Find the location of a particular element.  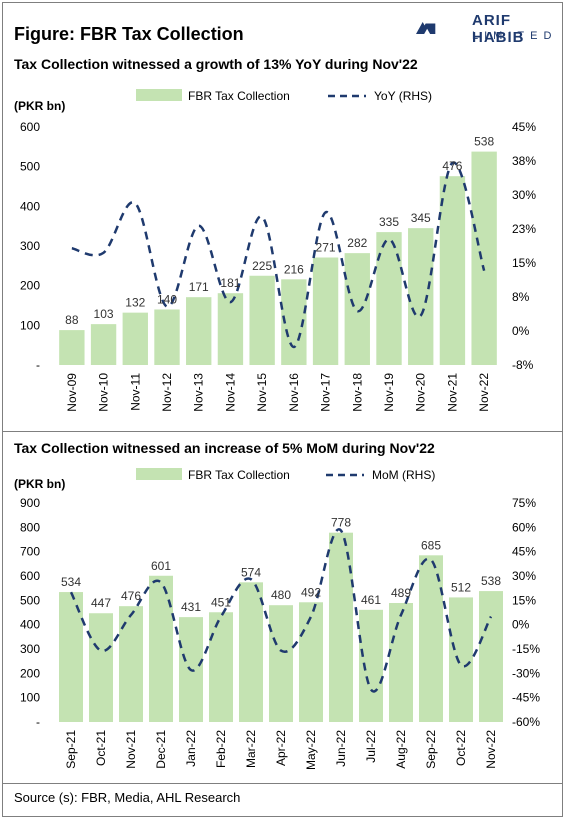

bar-value-label: 778 is located at coordinates (341, 523).